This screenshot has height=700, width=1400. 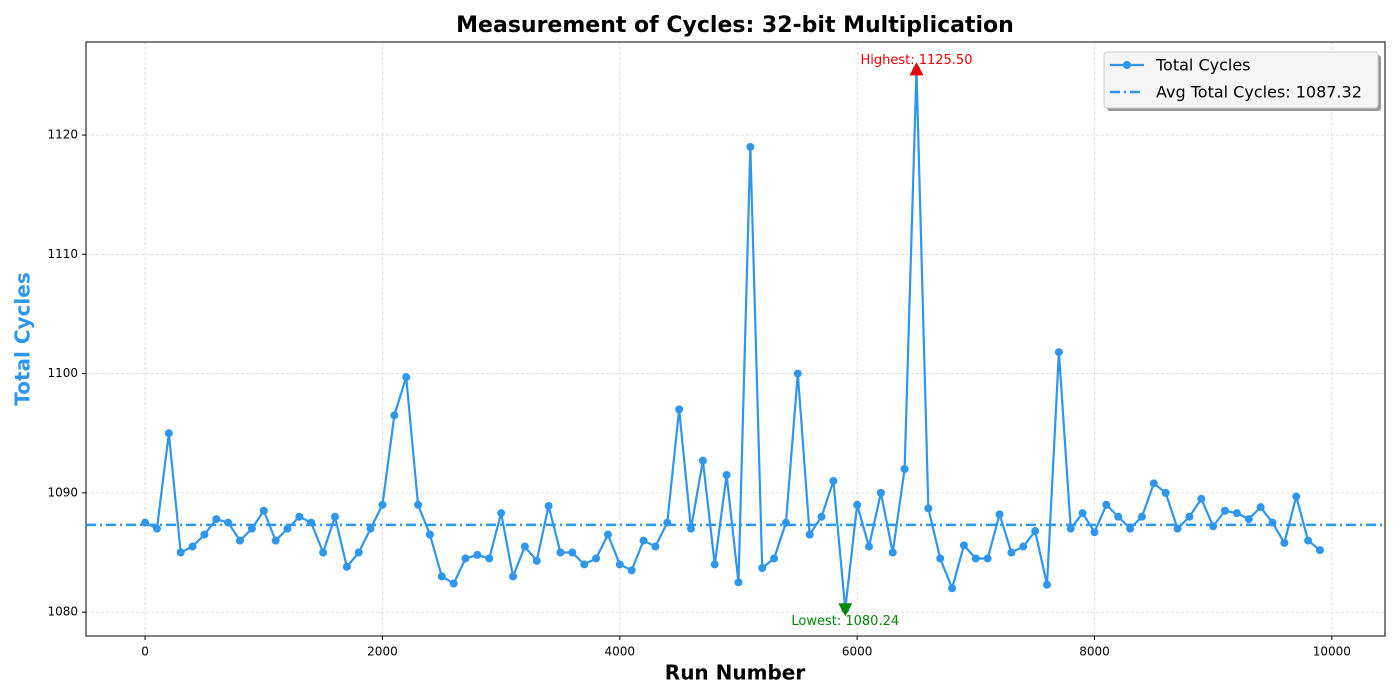 I want to click on x-tick-label: 2000, so click(x=382, y=652).